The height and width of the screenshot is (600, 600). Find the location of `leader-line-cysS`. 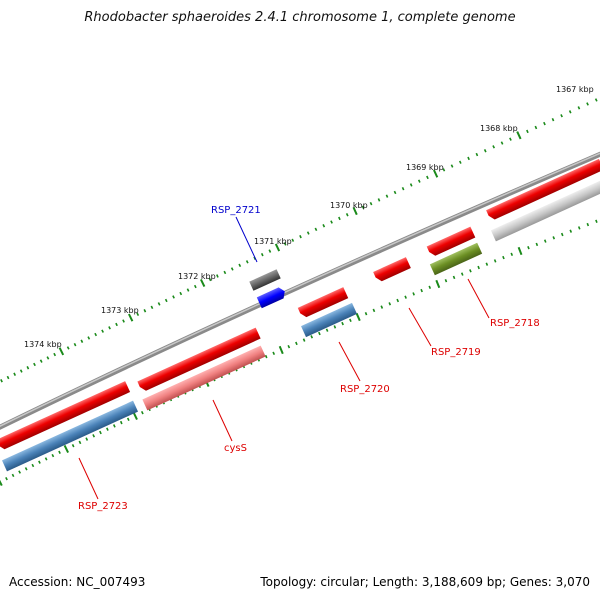

leader-line-cysS is located at coordinates (222, 420).